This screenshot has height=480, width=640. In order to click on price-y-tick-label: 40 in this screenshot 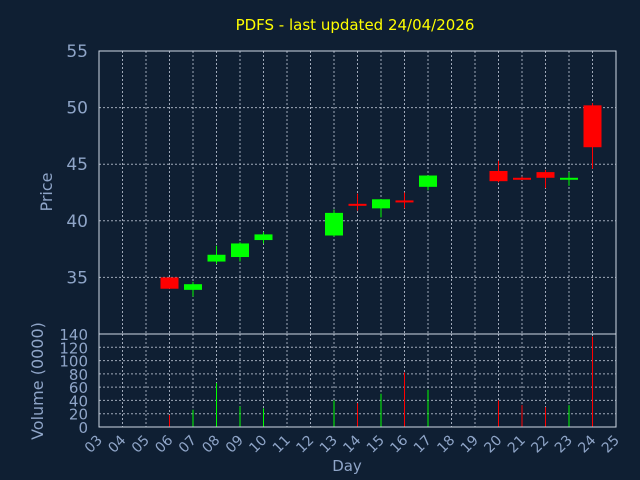, I will do `click(77, 222)`.